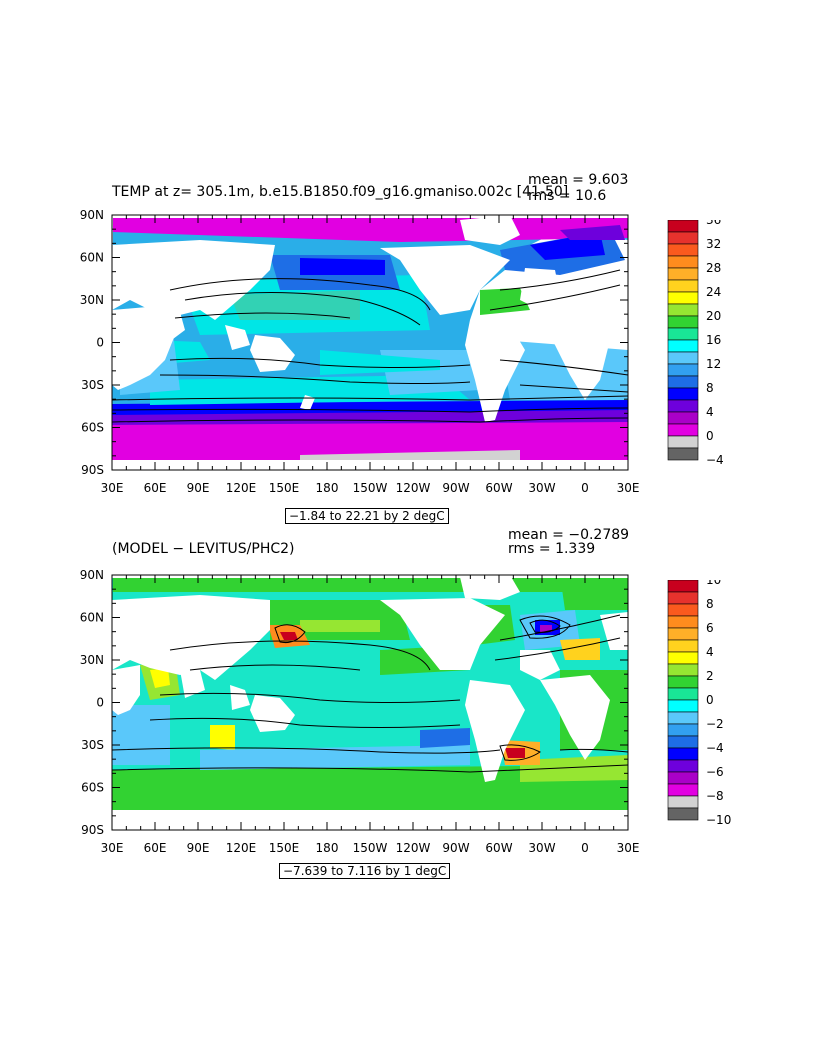  What do you see at coordinates (710, 628) in the screenshot?
I see `colorbar-label: 6` at bounding box center [710, 628].